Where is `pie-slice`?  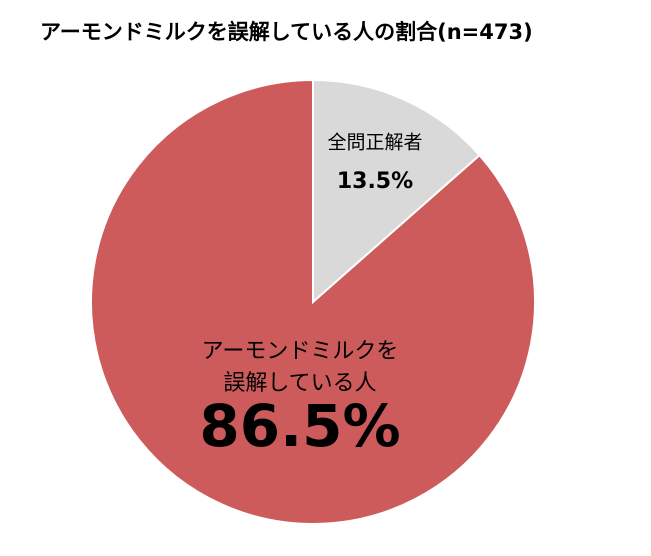
pie-slice is located at coordinates (396, 191).